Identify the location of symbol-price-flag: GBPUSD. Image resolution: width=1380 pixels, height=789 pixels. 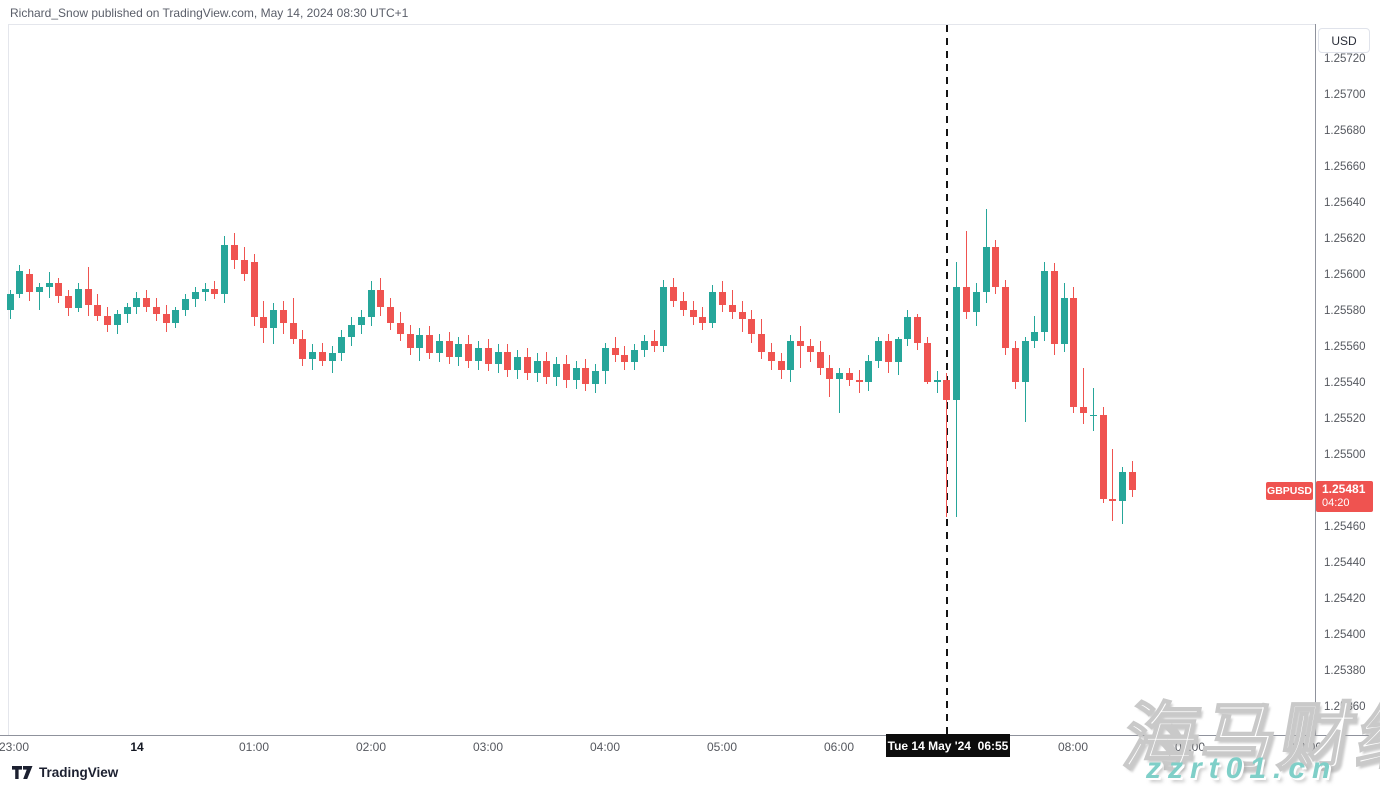
(1289, 491).